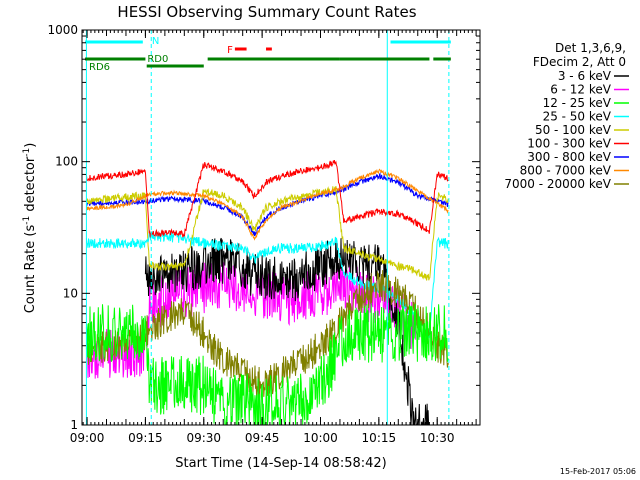 Image resolution: width=640 pixels, height=480 pixels. I want to click on legend-entry-label: 6 - 12 keV, so click(581, 90).